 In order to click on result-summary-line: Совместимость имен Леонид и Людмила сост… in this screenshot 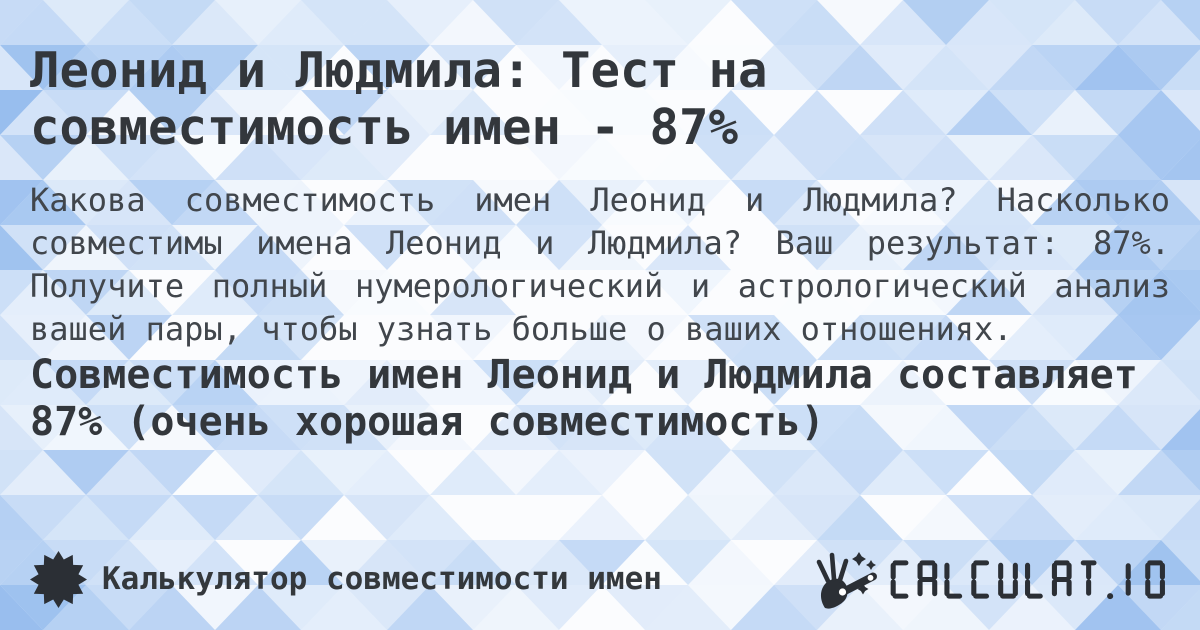, I will do `click(584, 375)`.